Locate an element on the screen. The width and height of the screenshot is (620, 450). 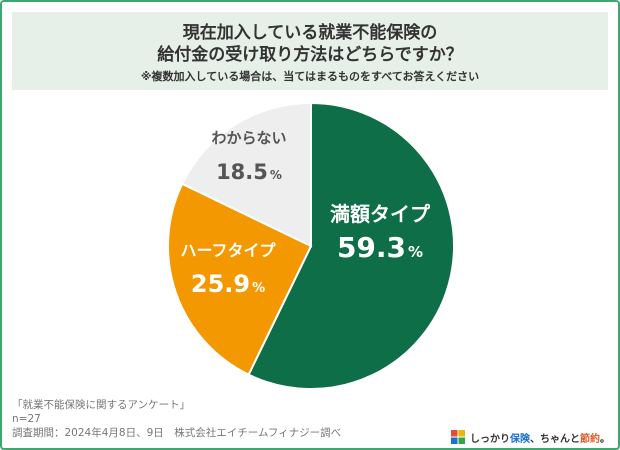
slice-value-half-type: 25.9% is located at coordinates (228, 284).